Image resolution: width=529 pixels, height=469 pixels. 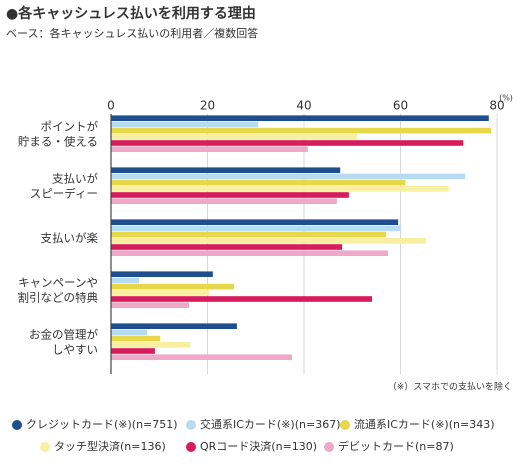 What do you see at coordinates (63, 341) in the screenshot?
I see `y-tick-label: お金の管理がしやすい` at bounding box center [63, 341].